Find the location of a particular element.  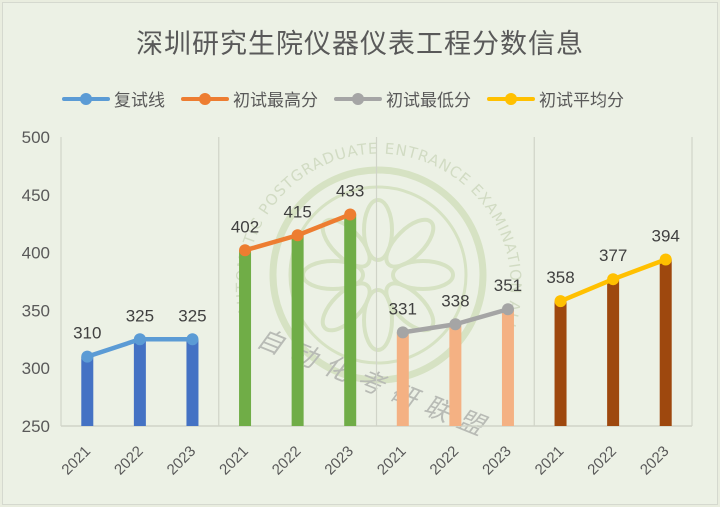

data-label: 310 is located at coordinates (87, 333).